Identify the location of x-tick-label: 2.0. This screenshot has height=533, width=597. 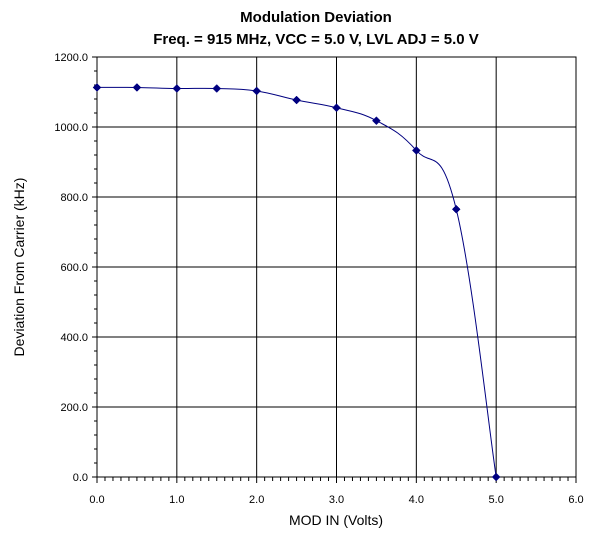
(256, 500).